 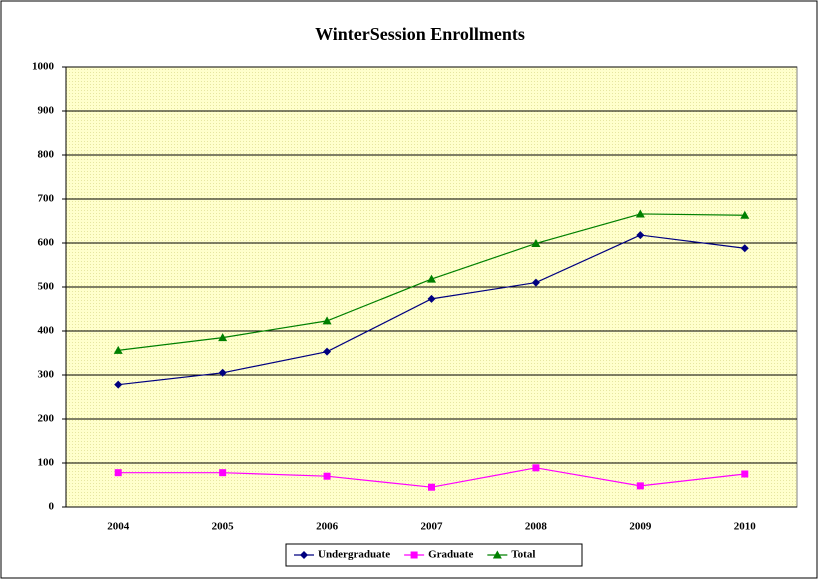 What do you see at coordinates (223, 527) in the screenshot?
I see `x-tick-label: 2005` at bounding box center [223, 527].